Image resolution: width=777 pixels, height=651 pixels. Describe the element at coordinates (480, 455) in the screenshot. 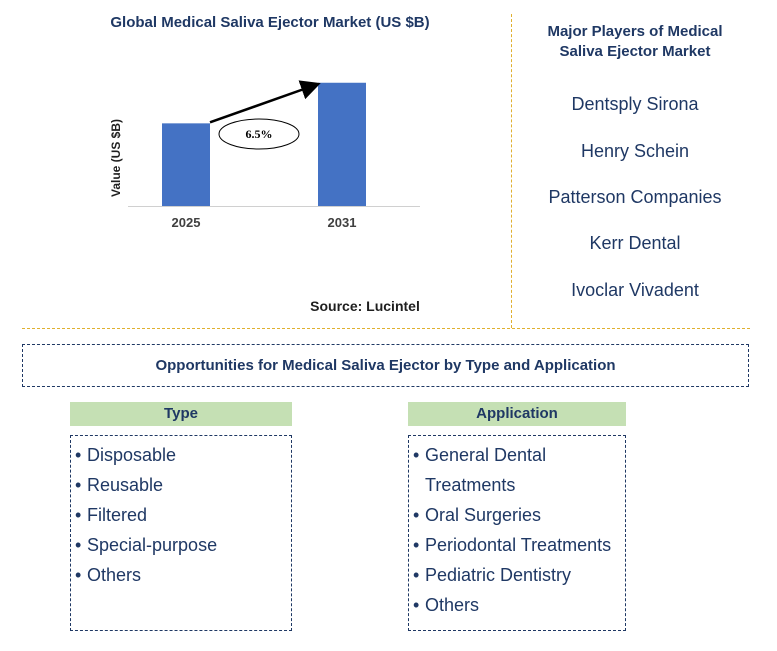

I see `application-item: • General Dental` at that location.